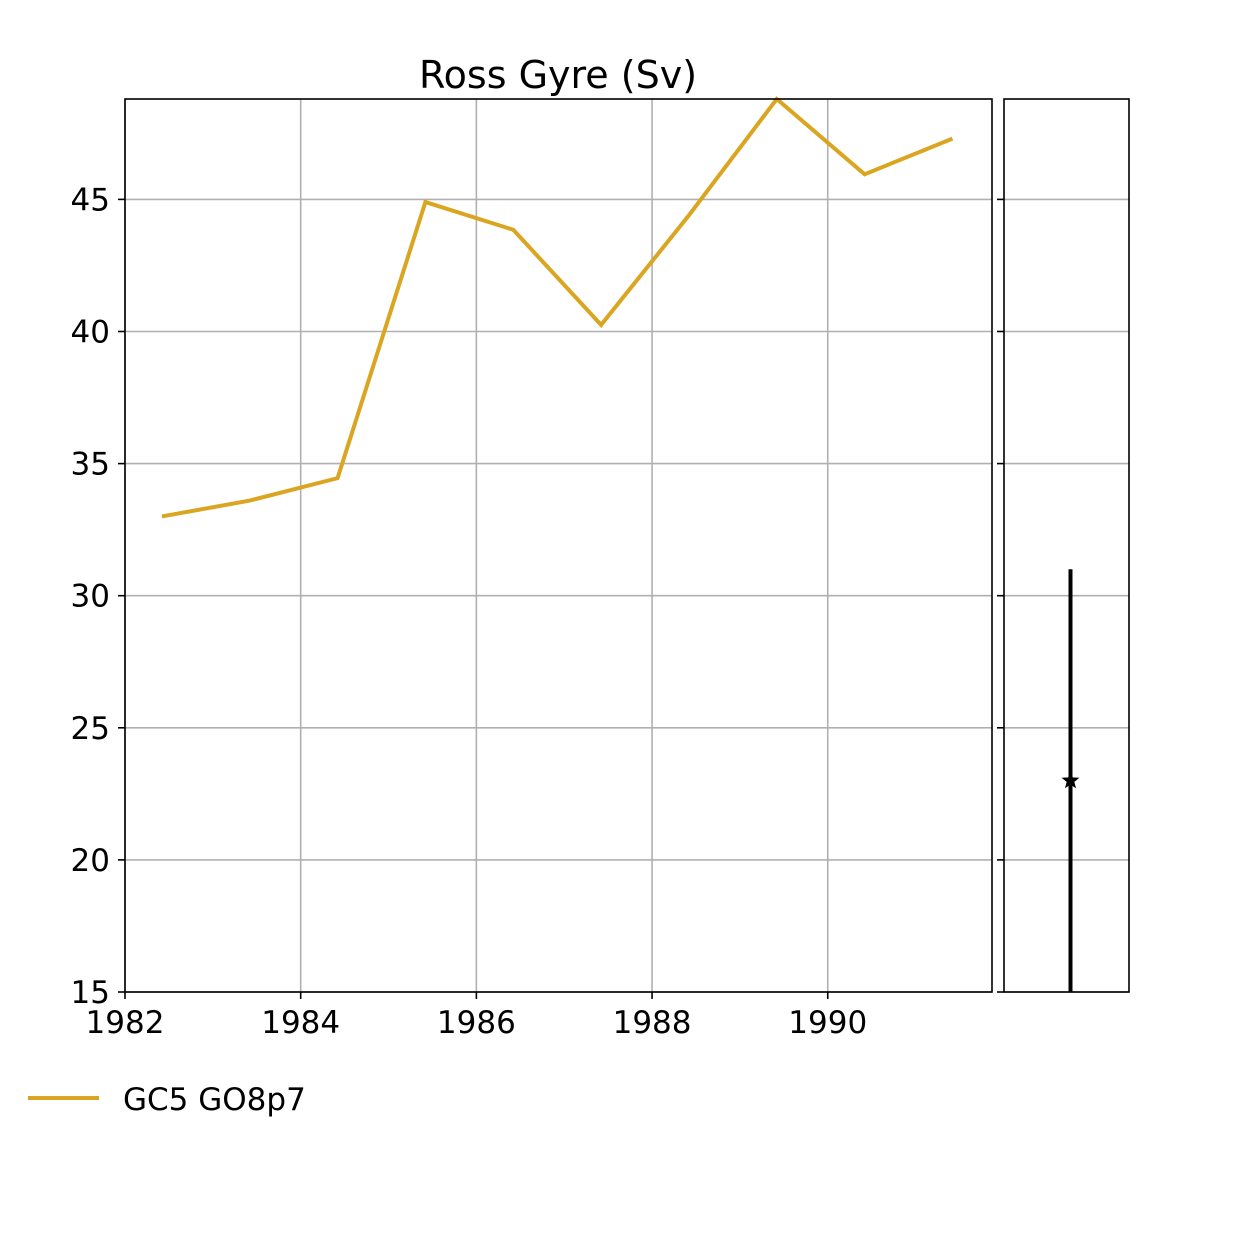 Image resolution: width=1240 pixels, height=1244 pixels. Describe the element at coordinates (652, 1023) in the screenshot. I see `x-tick-label: 1988` at that location.